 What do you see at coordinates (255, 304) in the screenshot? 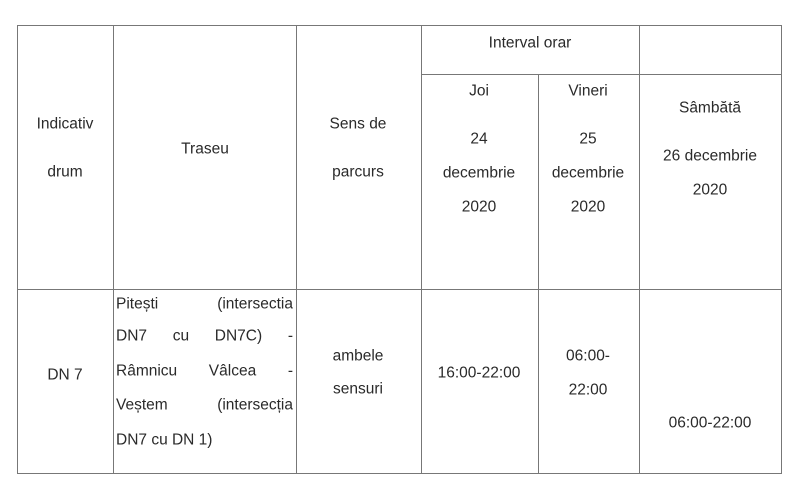
I see `word: (intersectia` at bounding box center [255, 304].